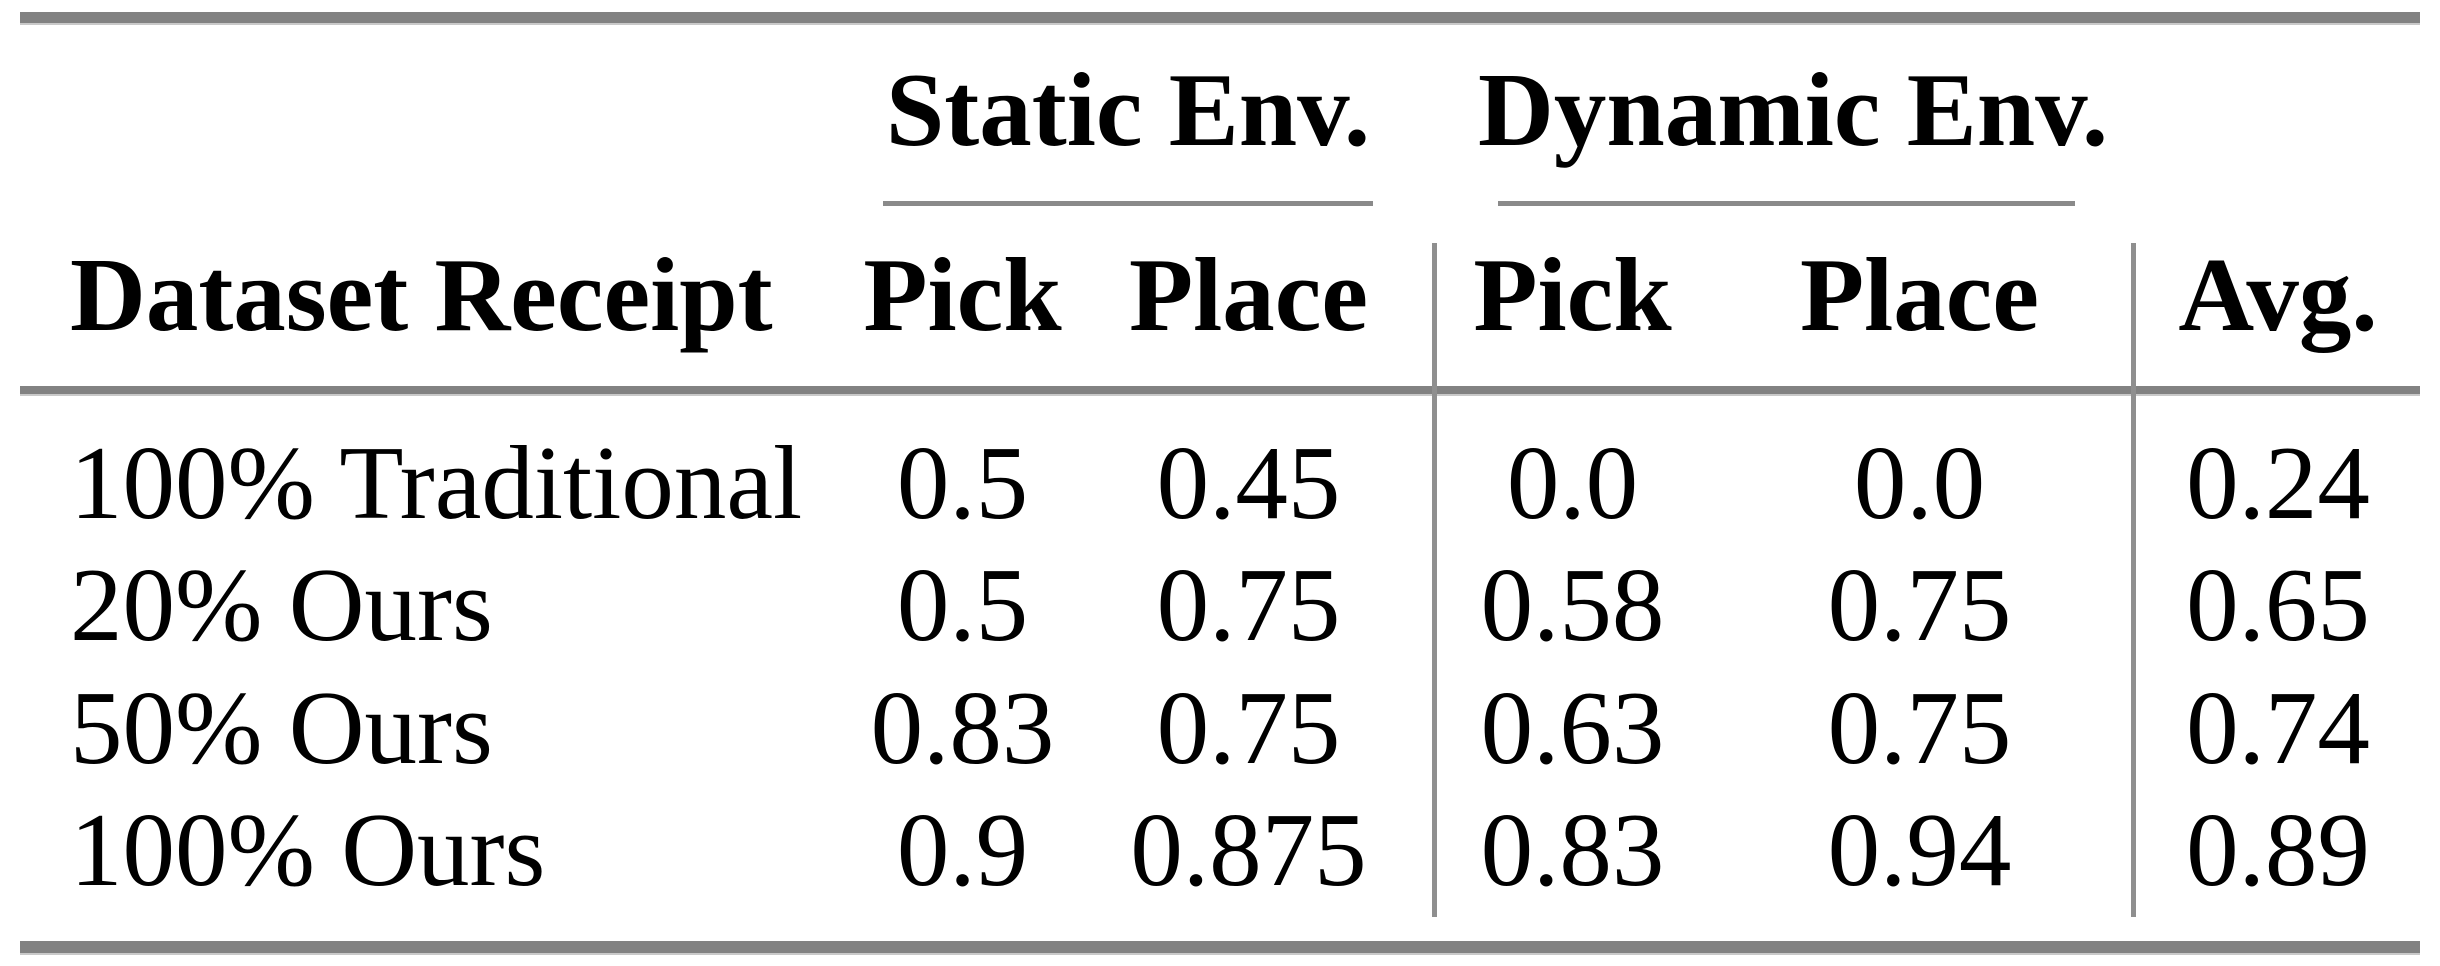 This screenshot has width=2440, height=966. What do you see at coordinates (1919, 482) in the screenshot?
I see `cell-dynamic-place: 0.0` at bounding box center [1919, 482].